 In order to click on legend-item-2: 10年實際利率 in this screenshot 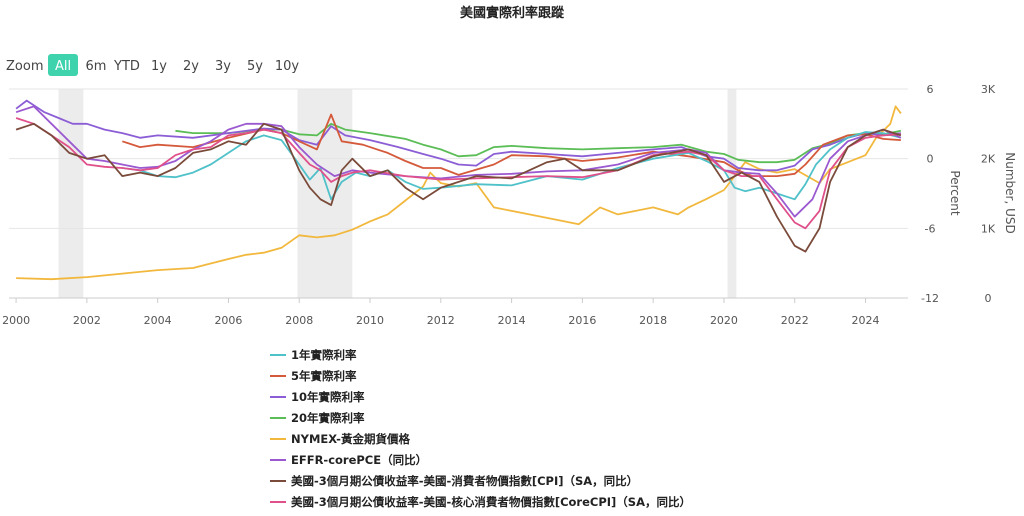, I will do `click(317, 397)`.